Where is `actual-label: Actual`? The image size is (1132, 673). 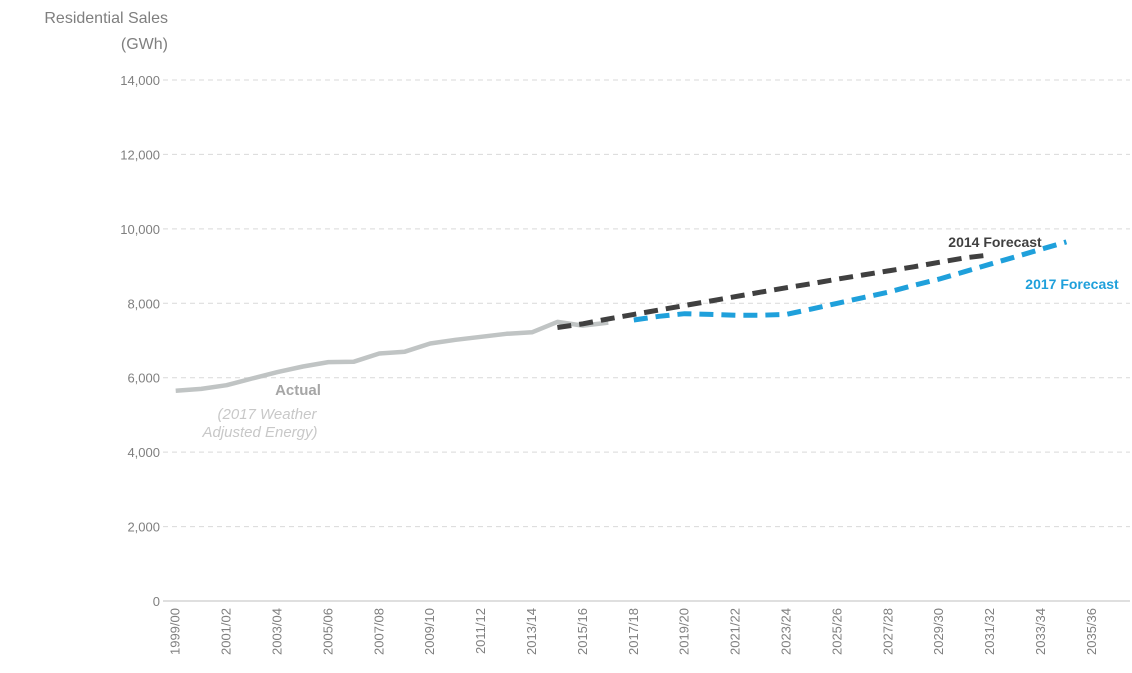
actual-label: Actual is located at coordinates (298, 390).